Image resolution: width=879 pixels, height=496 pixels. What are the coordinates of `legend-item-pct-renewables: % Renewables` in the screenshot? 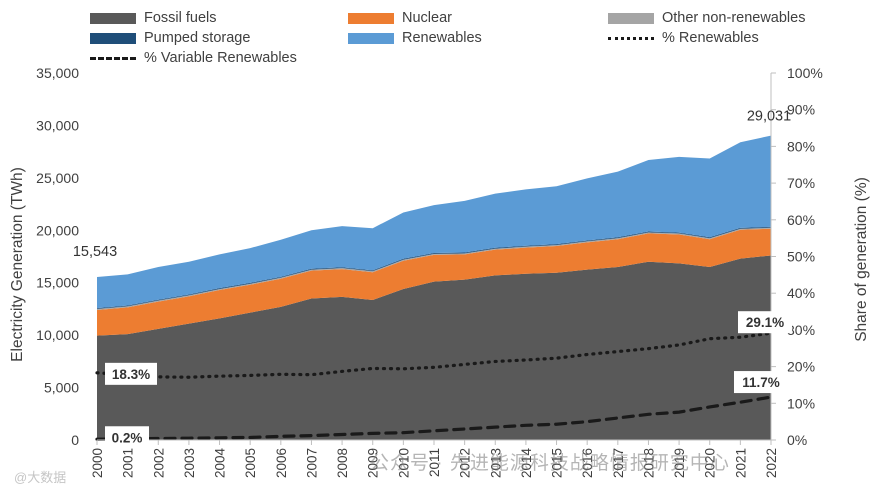 It's located at (728, 38).